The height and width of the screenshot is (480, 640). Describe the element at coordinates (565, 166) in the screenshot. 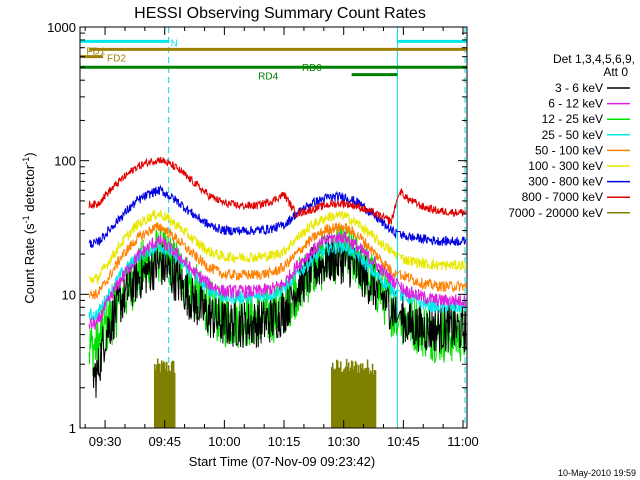

I see `legend-label-6: 100 - 300 keV` at that location.